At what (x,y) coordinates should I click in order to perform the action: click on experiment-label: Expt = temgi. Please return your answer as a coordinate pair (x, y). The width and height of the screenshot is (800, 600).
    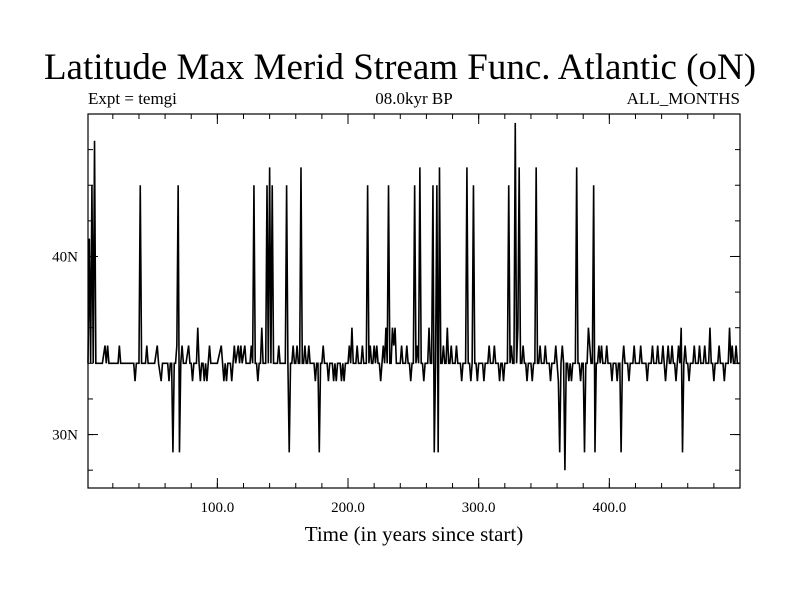
    Looking at the image, I should click on (132, 98).